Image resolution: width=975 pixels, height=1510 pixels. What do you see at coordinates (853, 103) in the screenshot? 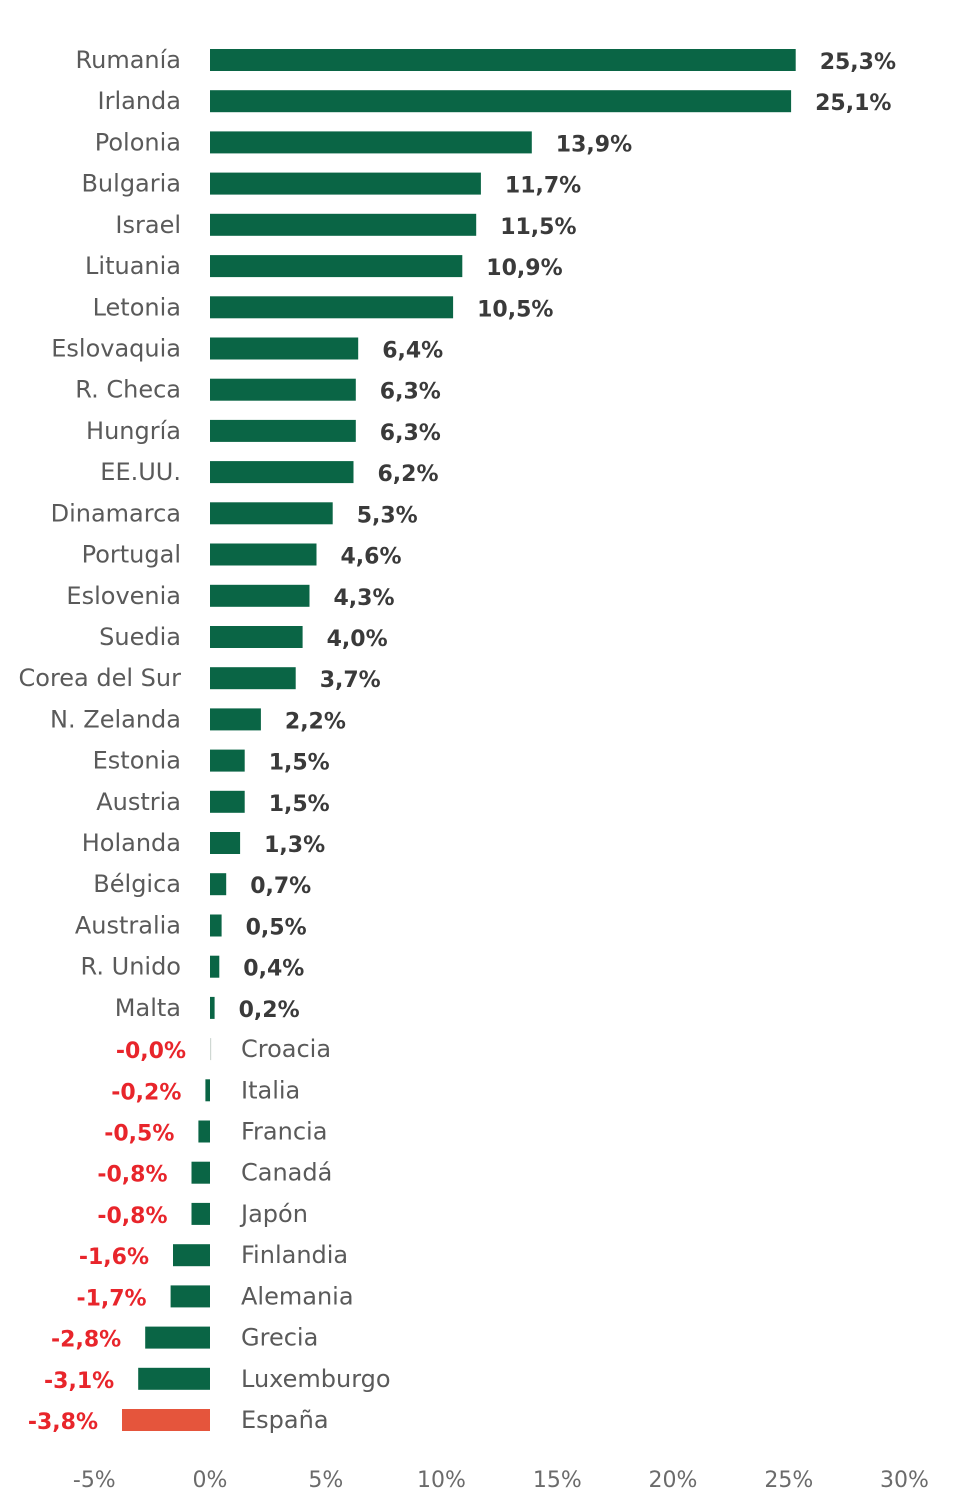
I see `value-label: 25,1%` at bounding box center [853, 103].